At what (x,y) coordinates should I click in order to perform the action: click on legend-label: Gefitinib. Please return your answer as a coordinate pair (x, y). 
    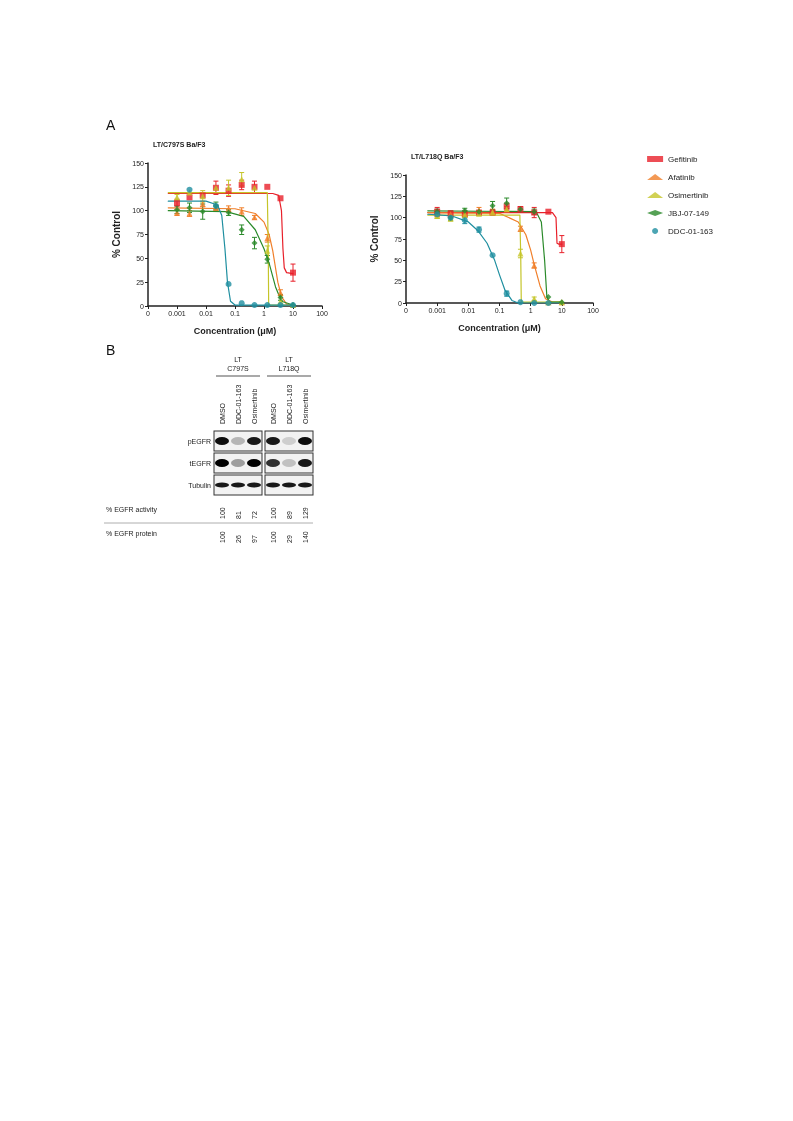
    Looking at the image, I should click on (683, 159).